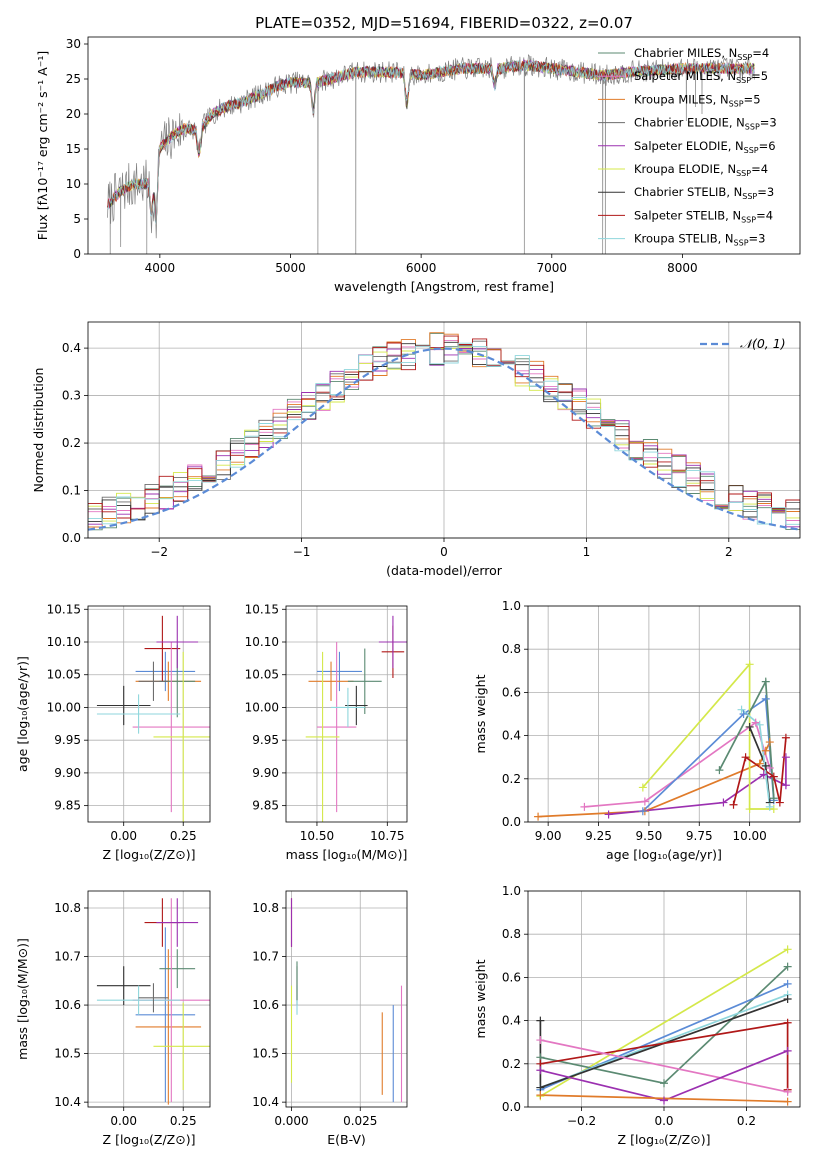  I want to click on x-axis-label: age [log₁₀(age/yr)], so click(664, 854).